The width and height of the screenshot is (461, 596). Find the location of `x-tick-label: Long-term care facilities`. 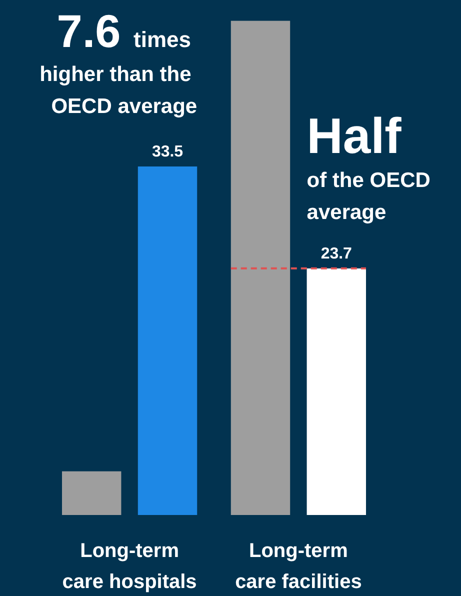

x-tick-label: Long-term care facilities is located at coordinates (298, 566).